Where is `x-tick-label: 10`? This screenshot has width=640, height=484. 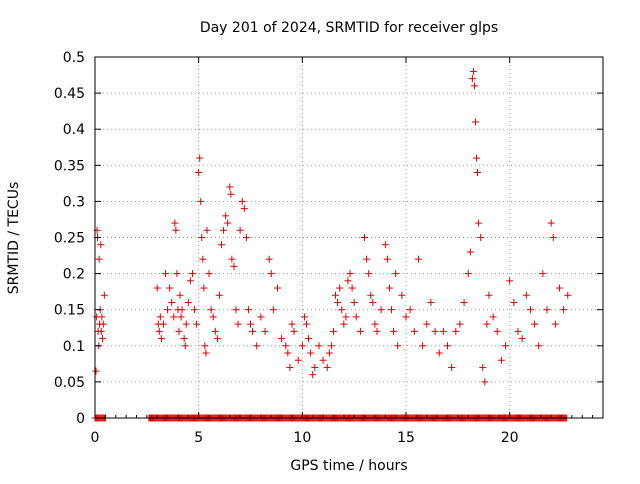 x-tick-label: 10 is located at coordinates (302, 438).